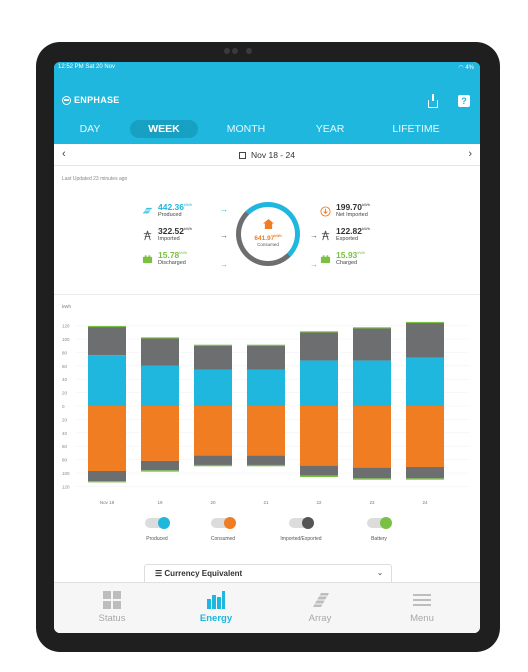 Image resolution: width=528 pixels, height=672 pixels. Describe the element at coordinates (249, 51) in the screenshot. I see `camera-dot` at that location.